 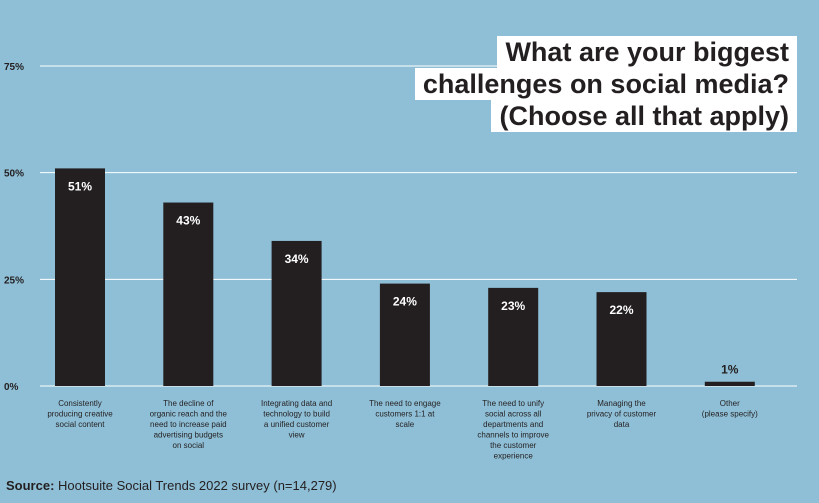 What do you see at coordinates (513, 424) in the screenshot?
I see `category-label-line: departments and` at bounding box center [513, 424].